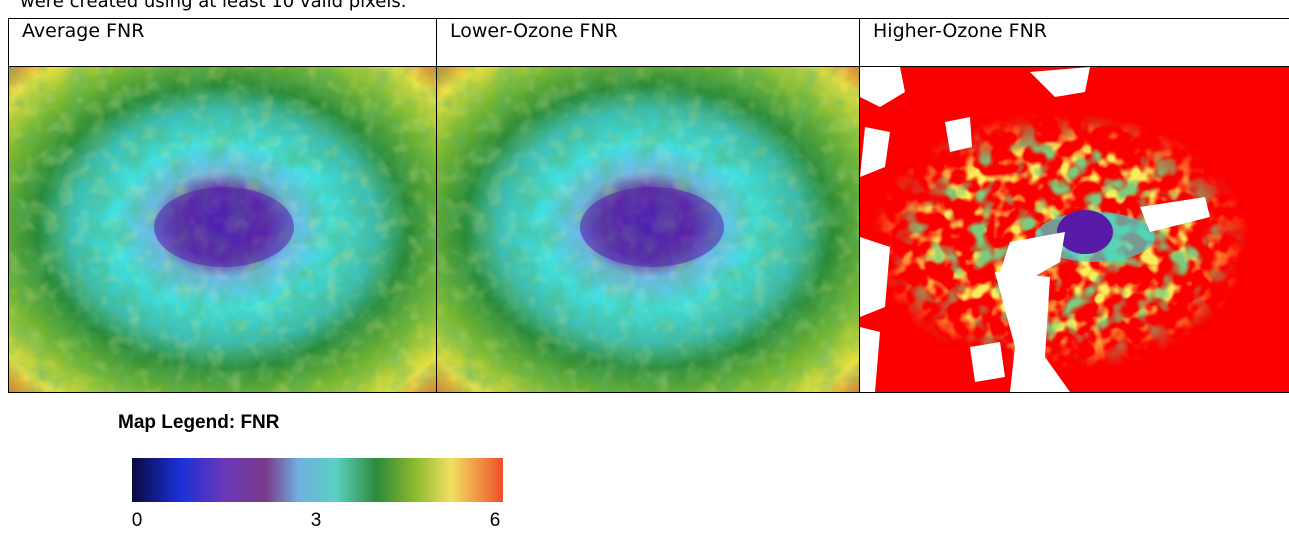 The height and width of the screenshot is (538, 1289). I want to click on legend-tick-label: 0, so click(137, 520).